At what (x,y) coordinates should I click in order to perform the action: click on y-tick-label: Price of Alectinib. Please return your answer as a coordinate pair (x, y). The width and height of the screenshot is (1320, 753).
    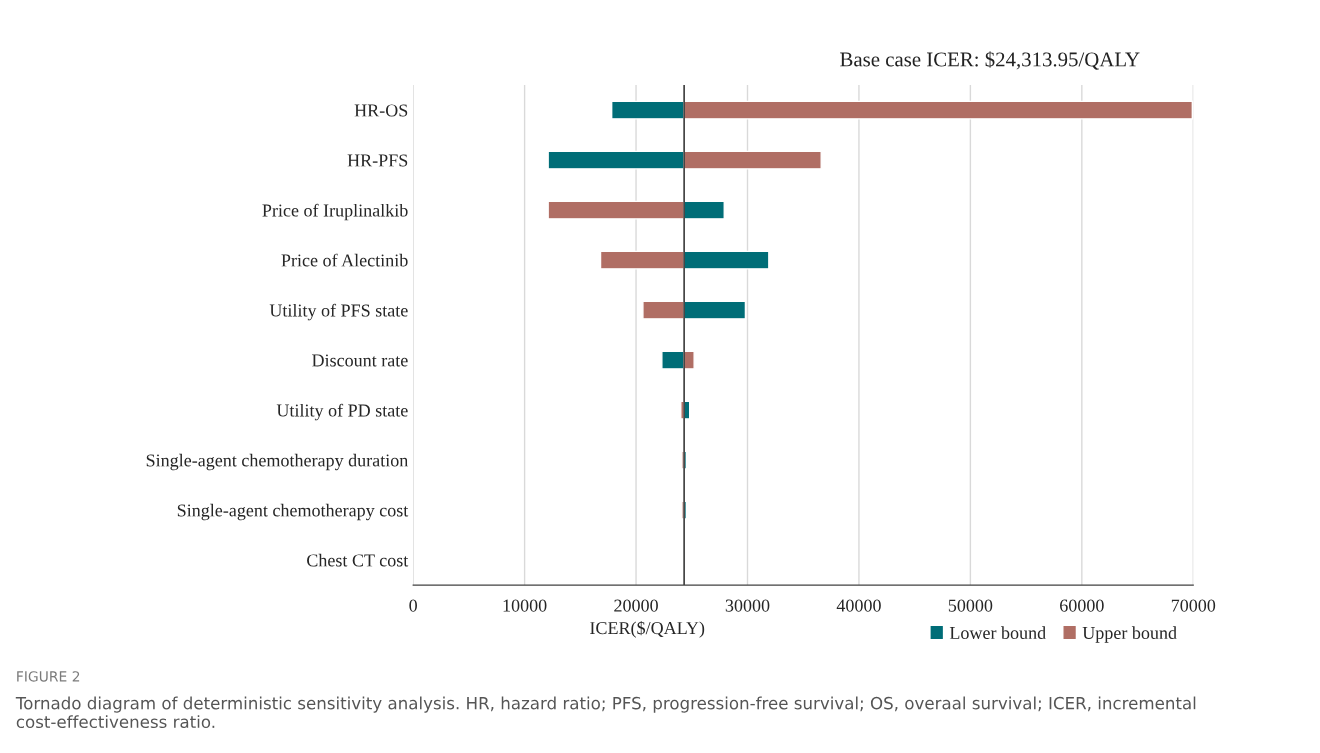
    Looking at the image, I should click on (344, 260).